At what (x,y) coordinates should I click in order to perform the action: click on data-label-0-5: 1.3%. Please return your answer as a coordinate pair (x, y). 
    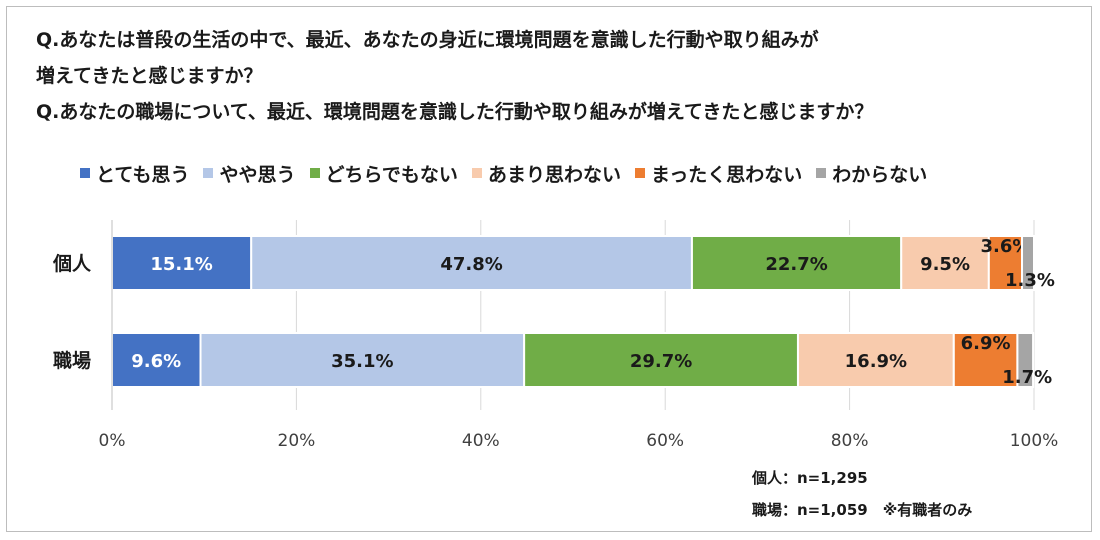
    Looking at the image, I should click on (1030, 280).